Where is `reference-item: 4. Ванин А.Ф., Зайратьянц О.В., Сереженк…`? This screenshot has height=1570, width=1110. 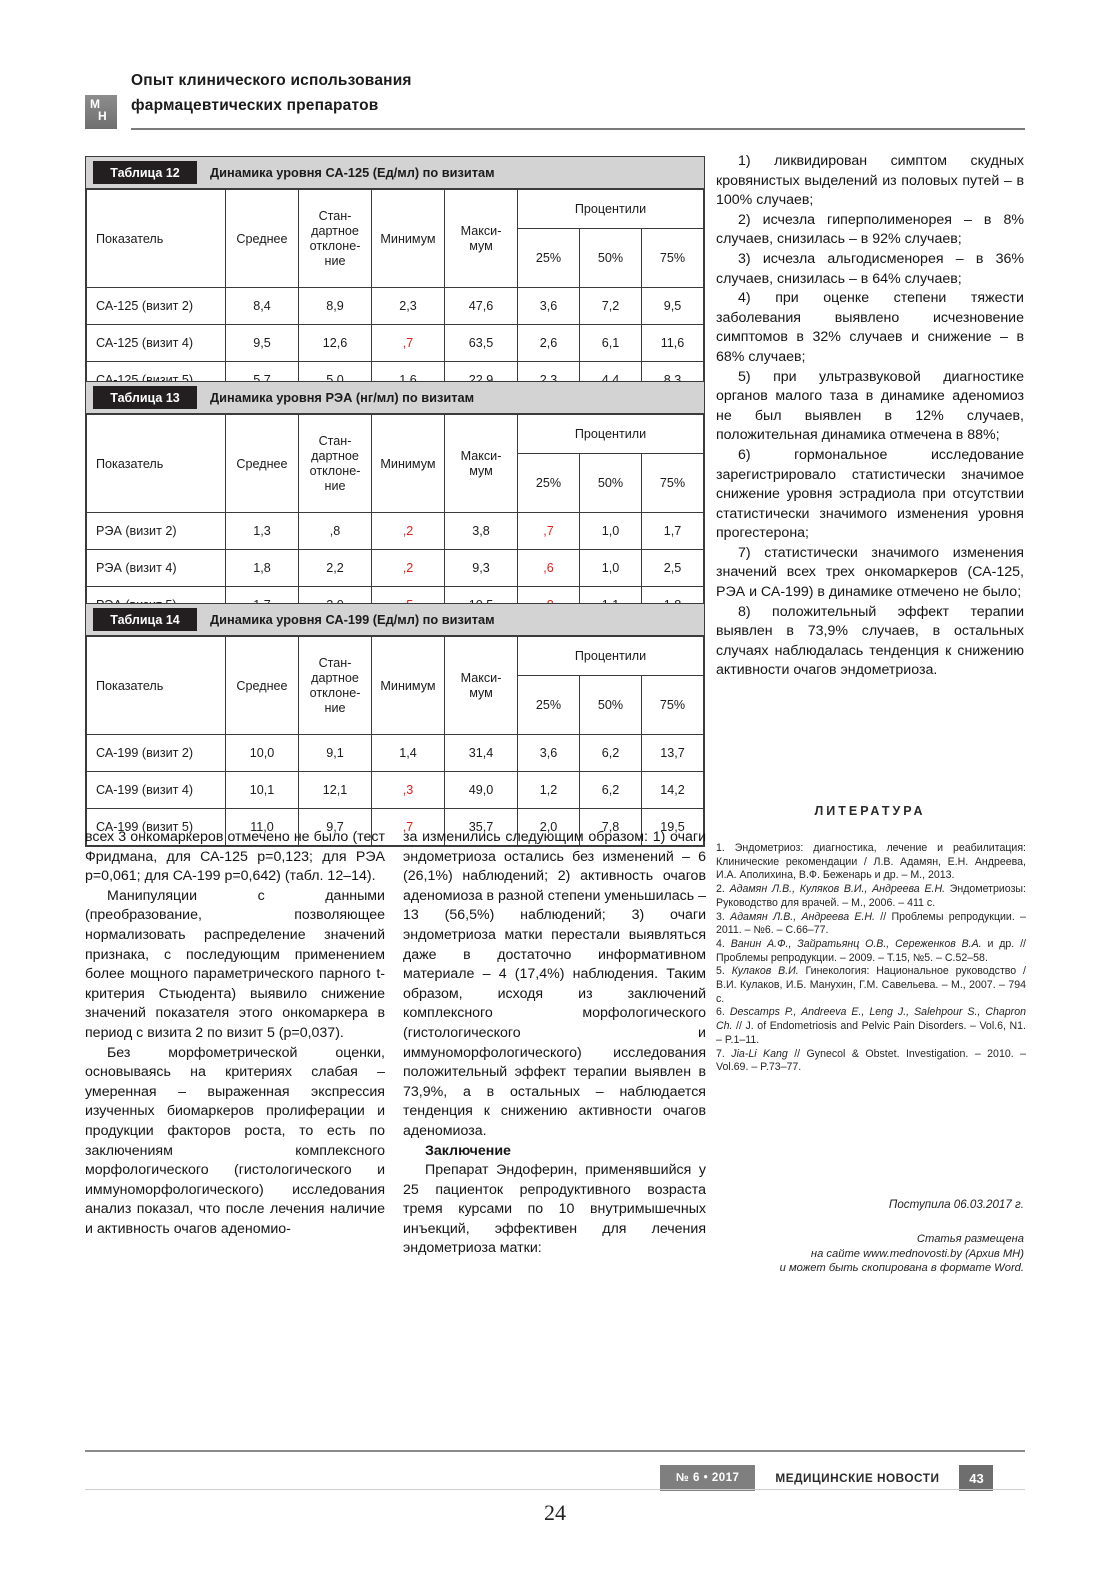
reference-item: 4. Ванин А.Ф., Зайратьянц О.В., Сереженк… is located at coordinates (871, 951).